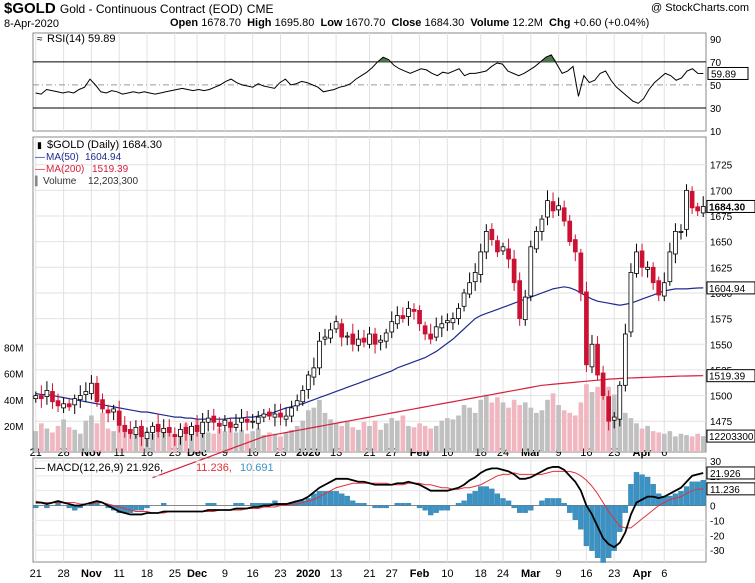  Describe the element at coordinates (294, 23) in the screenshot. I see `high-value: 1695.80` at that location.